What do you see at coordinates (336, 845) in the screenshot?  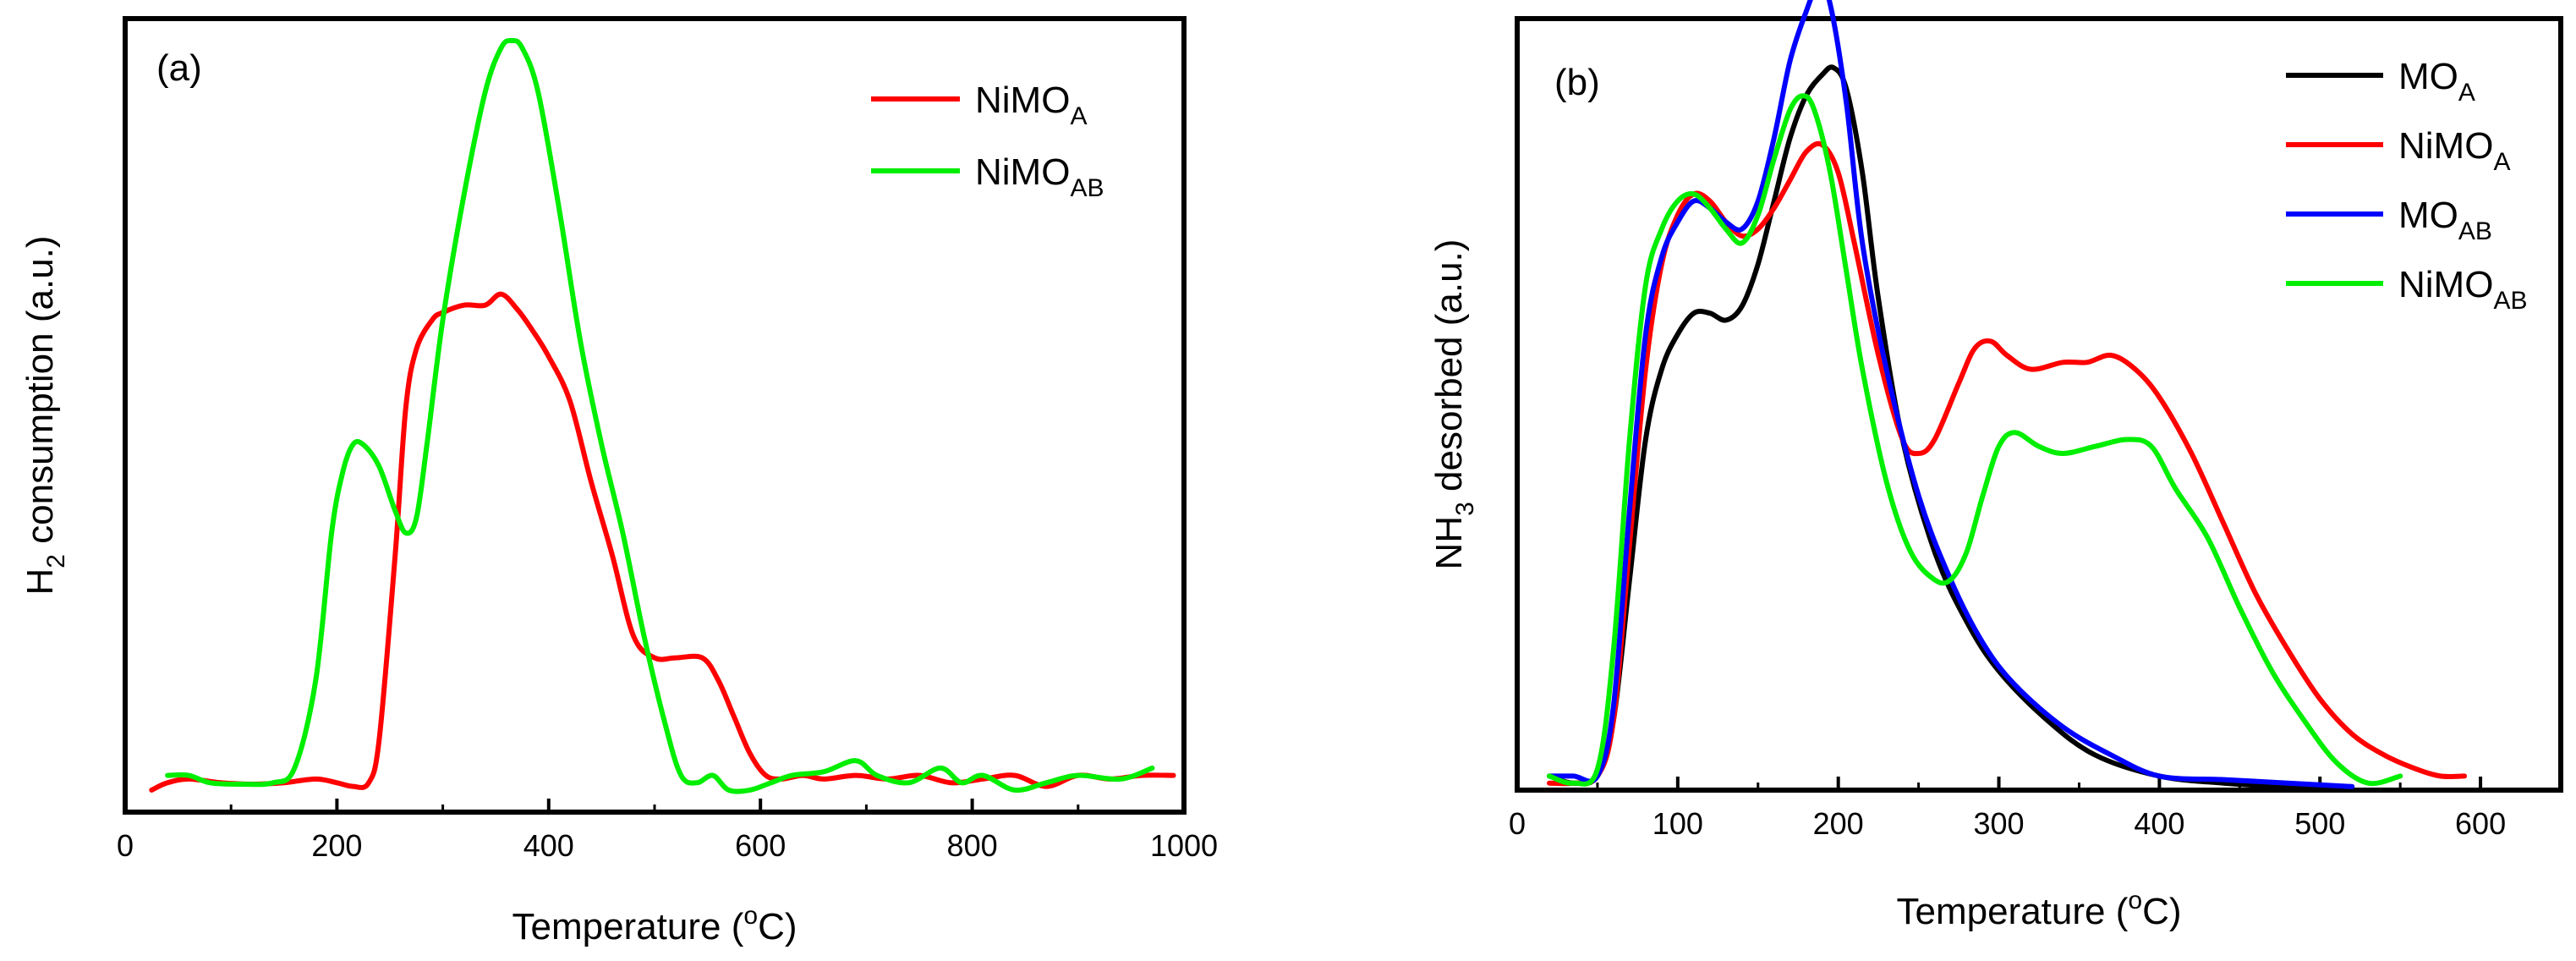 I see `panel-a-x-tick-label: 200` at bounding box center [336, 845].